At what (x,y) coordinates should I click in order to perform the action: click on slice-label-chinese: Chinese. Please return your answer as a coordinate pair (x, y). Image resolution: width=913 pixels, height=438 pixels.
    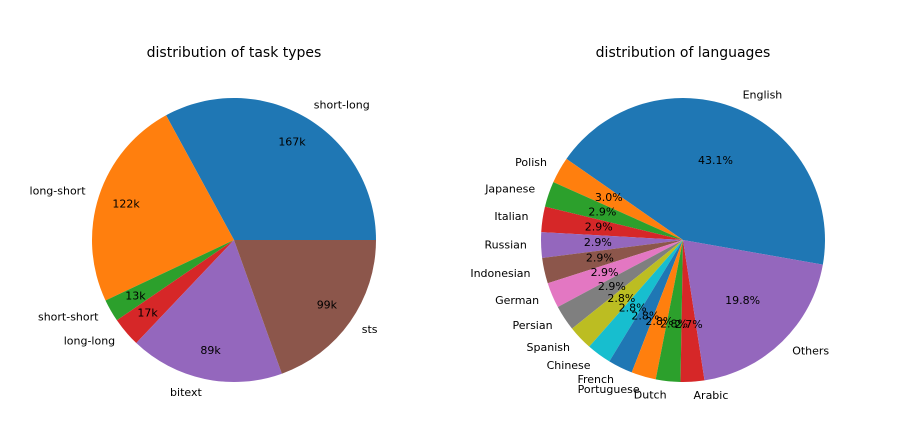
    Looking at the image, I should click on (569, 365).